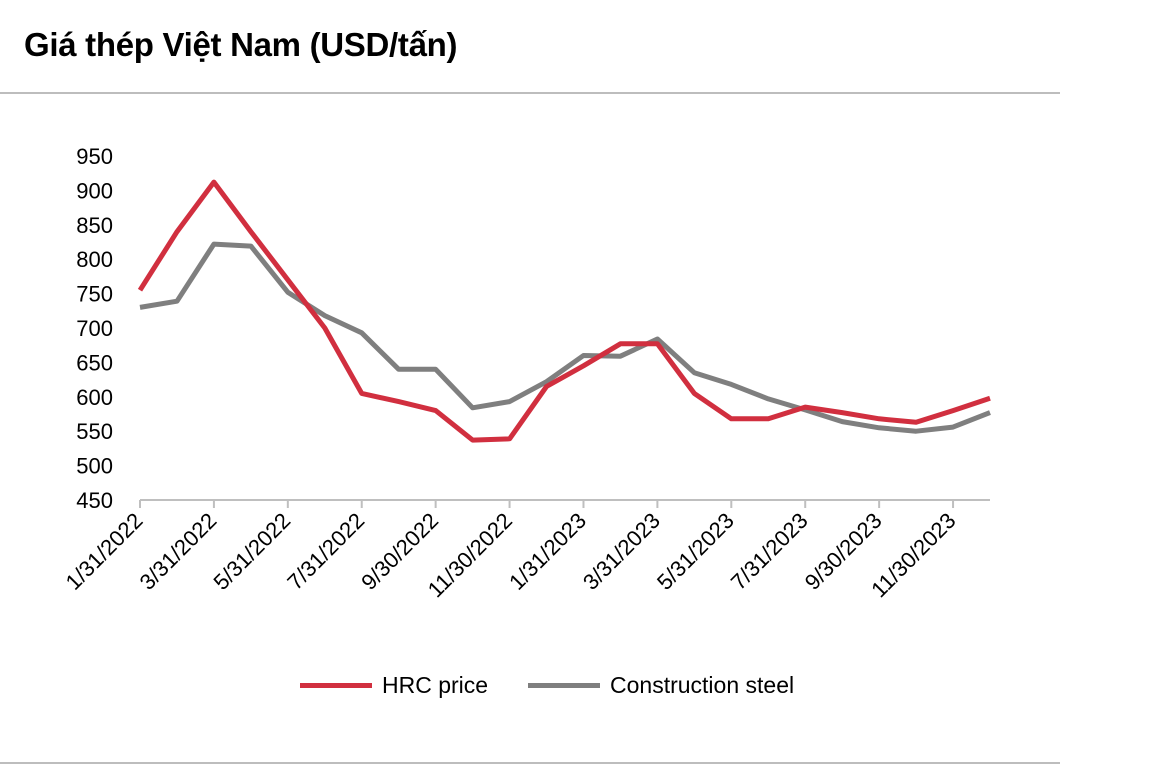  Describe the element at coordinates (547, 551) in the screenshot. I see `x-tick-label: 1/31/2023` at that location.